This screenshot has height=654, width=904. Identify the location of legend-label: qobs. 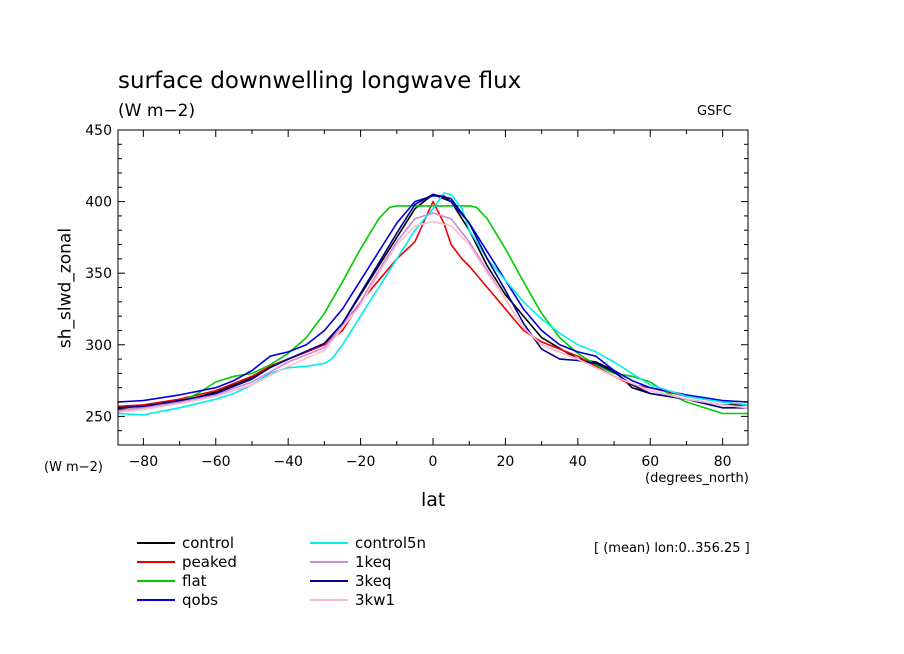
(200, 600).